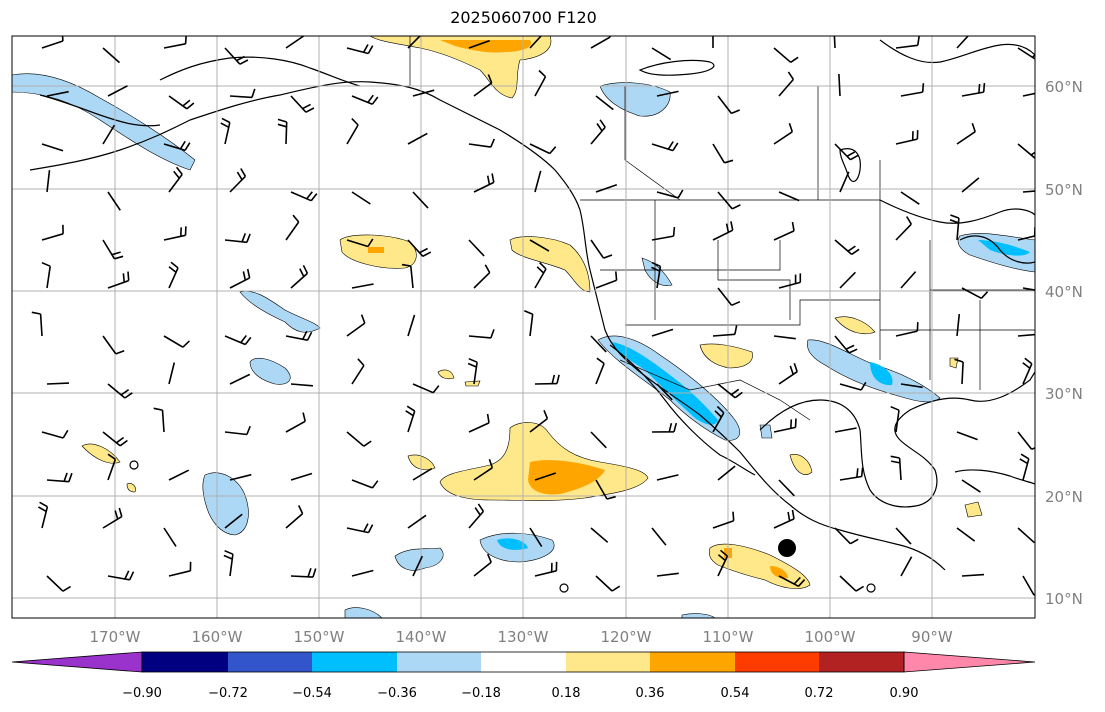 The image size is (1105, 712). What do you see at coordinates (1064, 343) in the screenshot?
I see `latitude-labels: 60°N 50°N 40°N 30°N 20°N 10°N` at bounding box center [1064, 343].